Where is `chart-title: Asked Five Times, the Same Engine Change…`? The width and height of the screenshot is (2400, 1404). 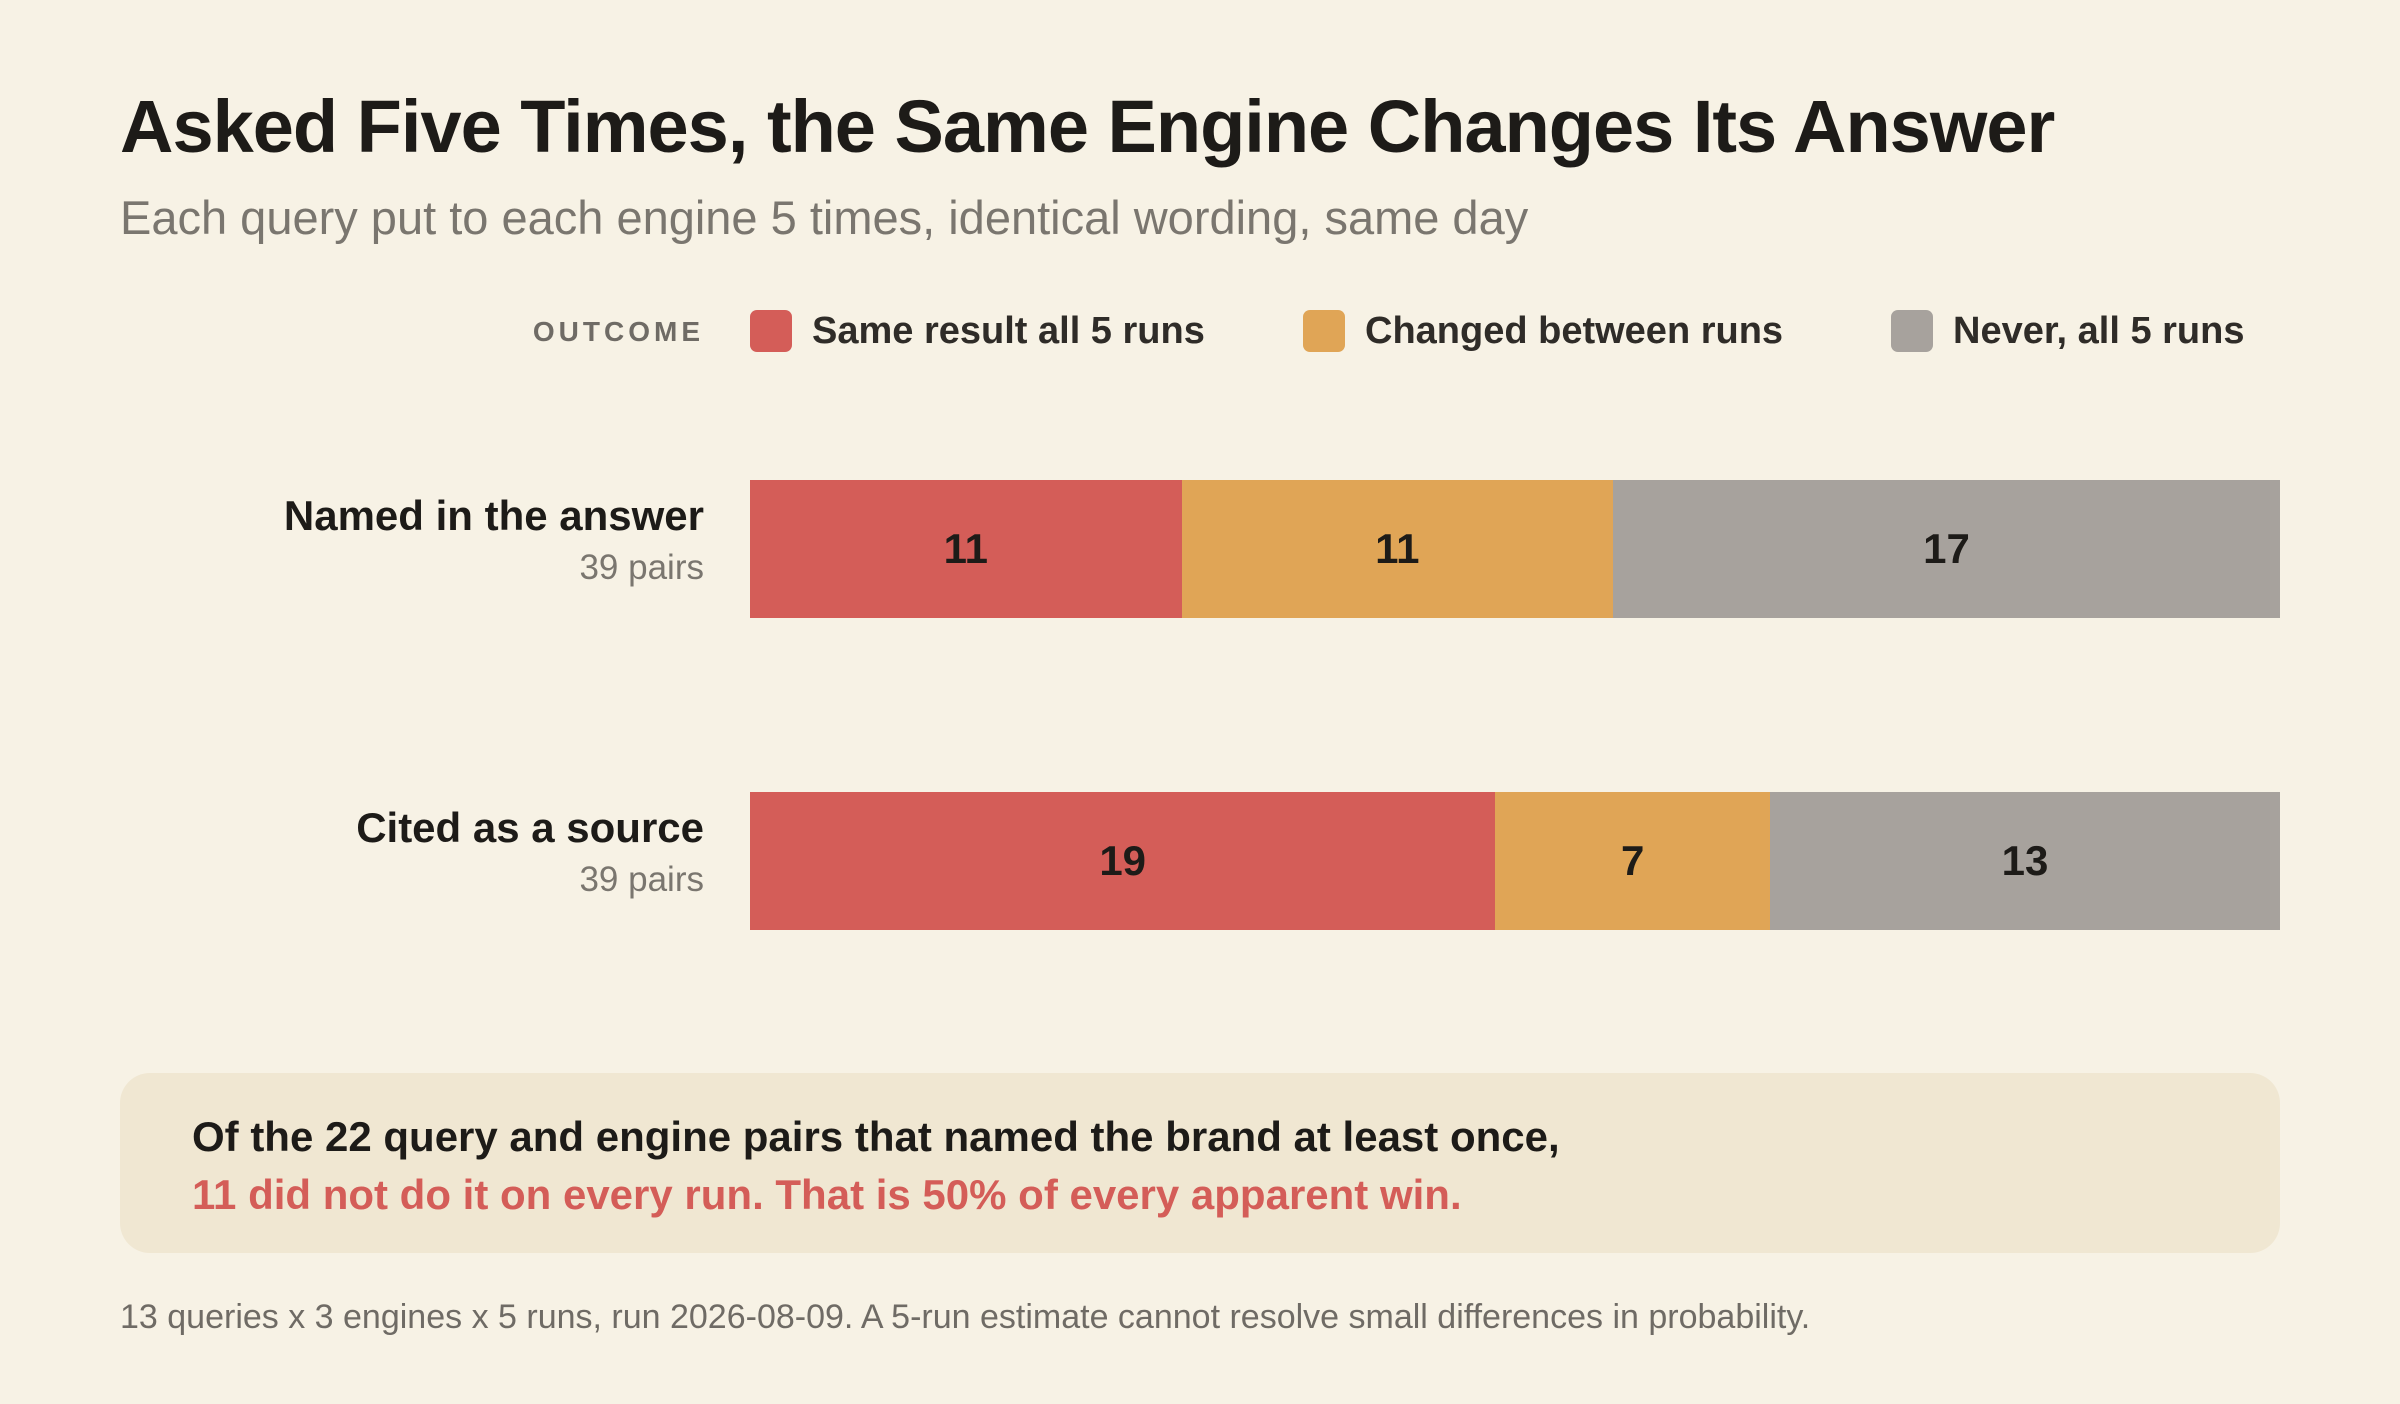 chart-title: Asked Five Times, the Same Engine Change… is located at coordinates (1087, 126).